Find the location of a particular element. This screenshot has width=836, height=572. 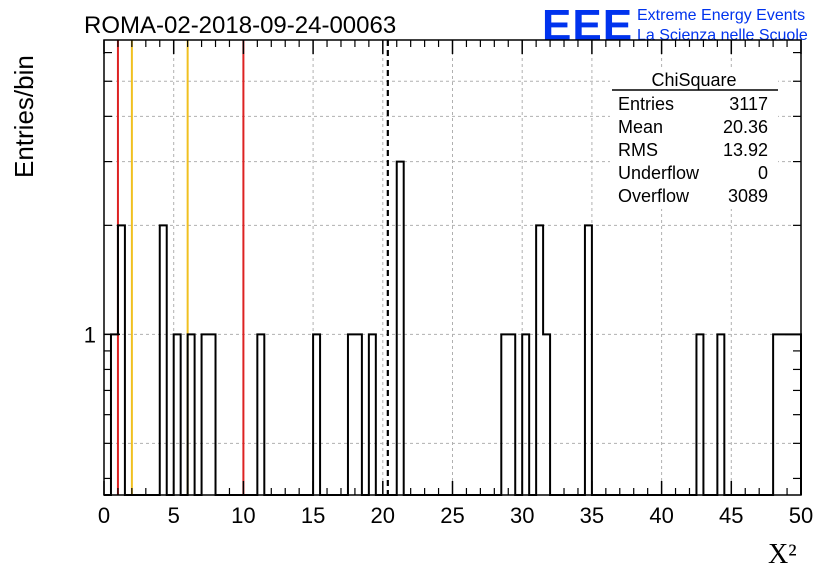

stats-label: Underflow is located at coordinates (659, 173).